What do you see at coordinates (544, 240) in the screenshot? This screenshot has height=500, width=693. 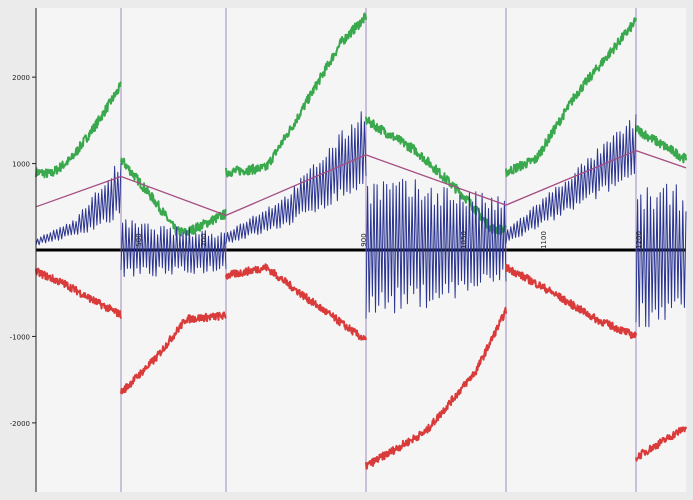 I see `x-tick-label-4: 1100` at bounding box center [544, 240].